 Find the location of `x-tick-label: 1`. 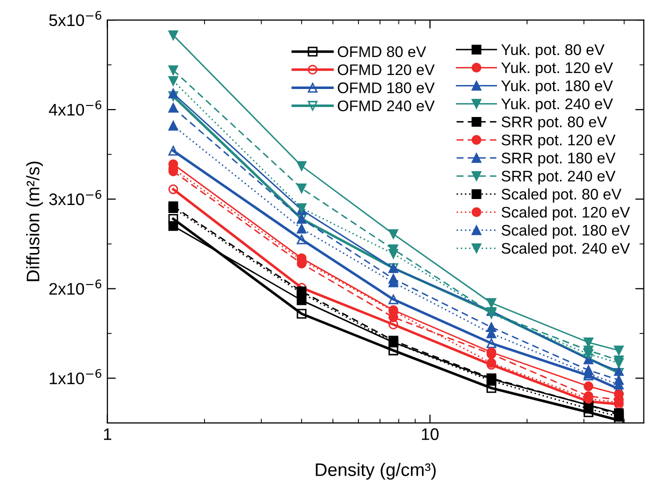

x-tick-label: 1 is located at coordinates (108, 434).